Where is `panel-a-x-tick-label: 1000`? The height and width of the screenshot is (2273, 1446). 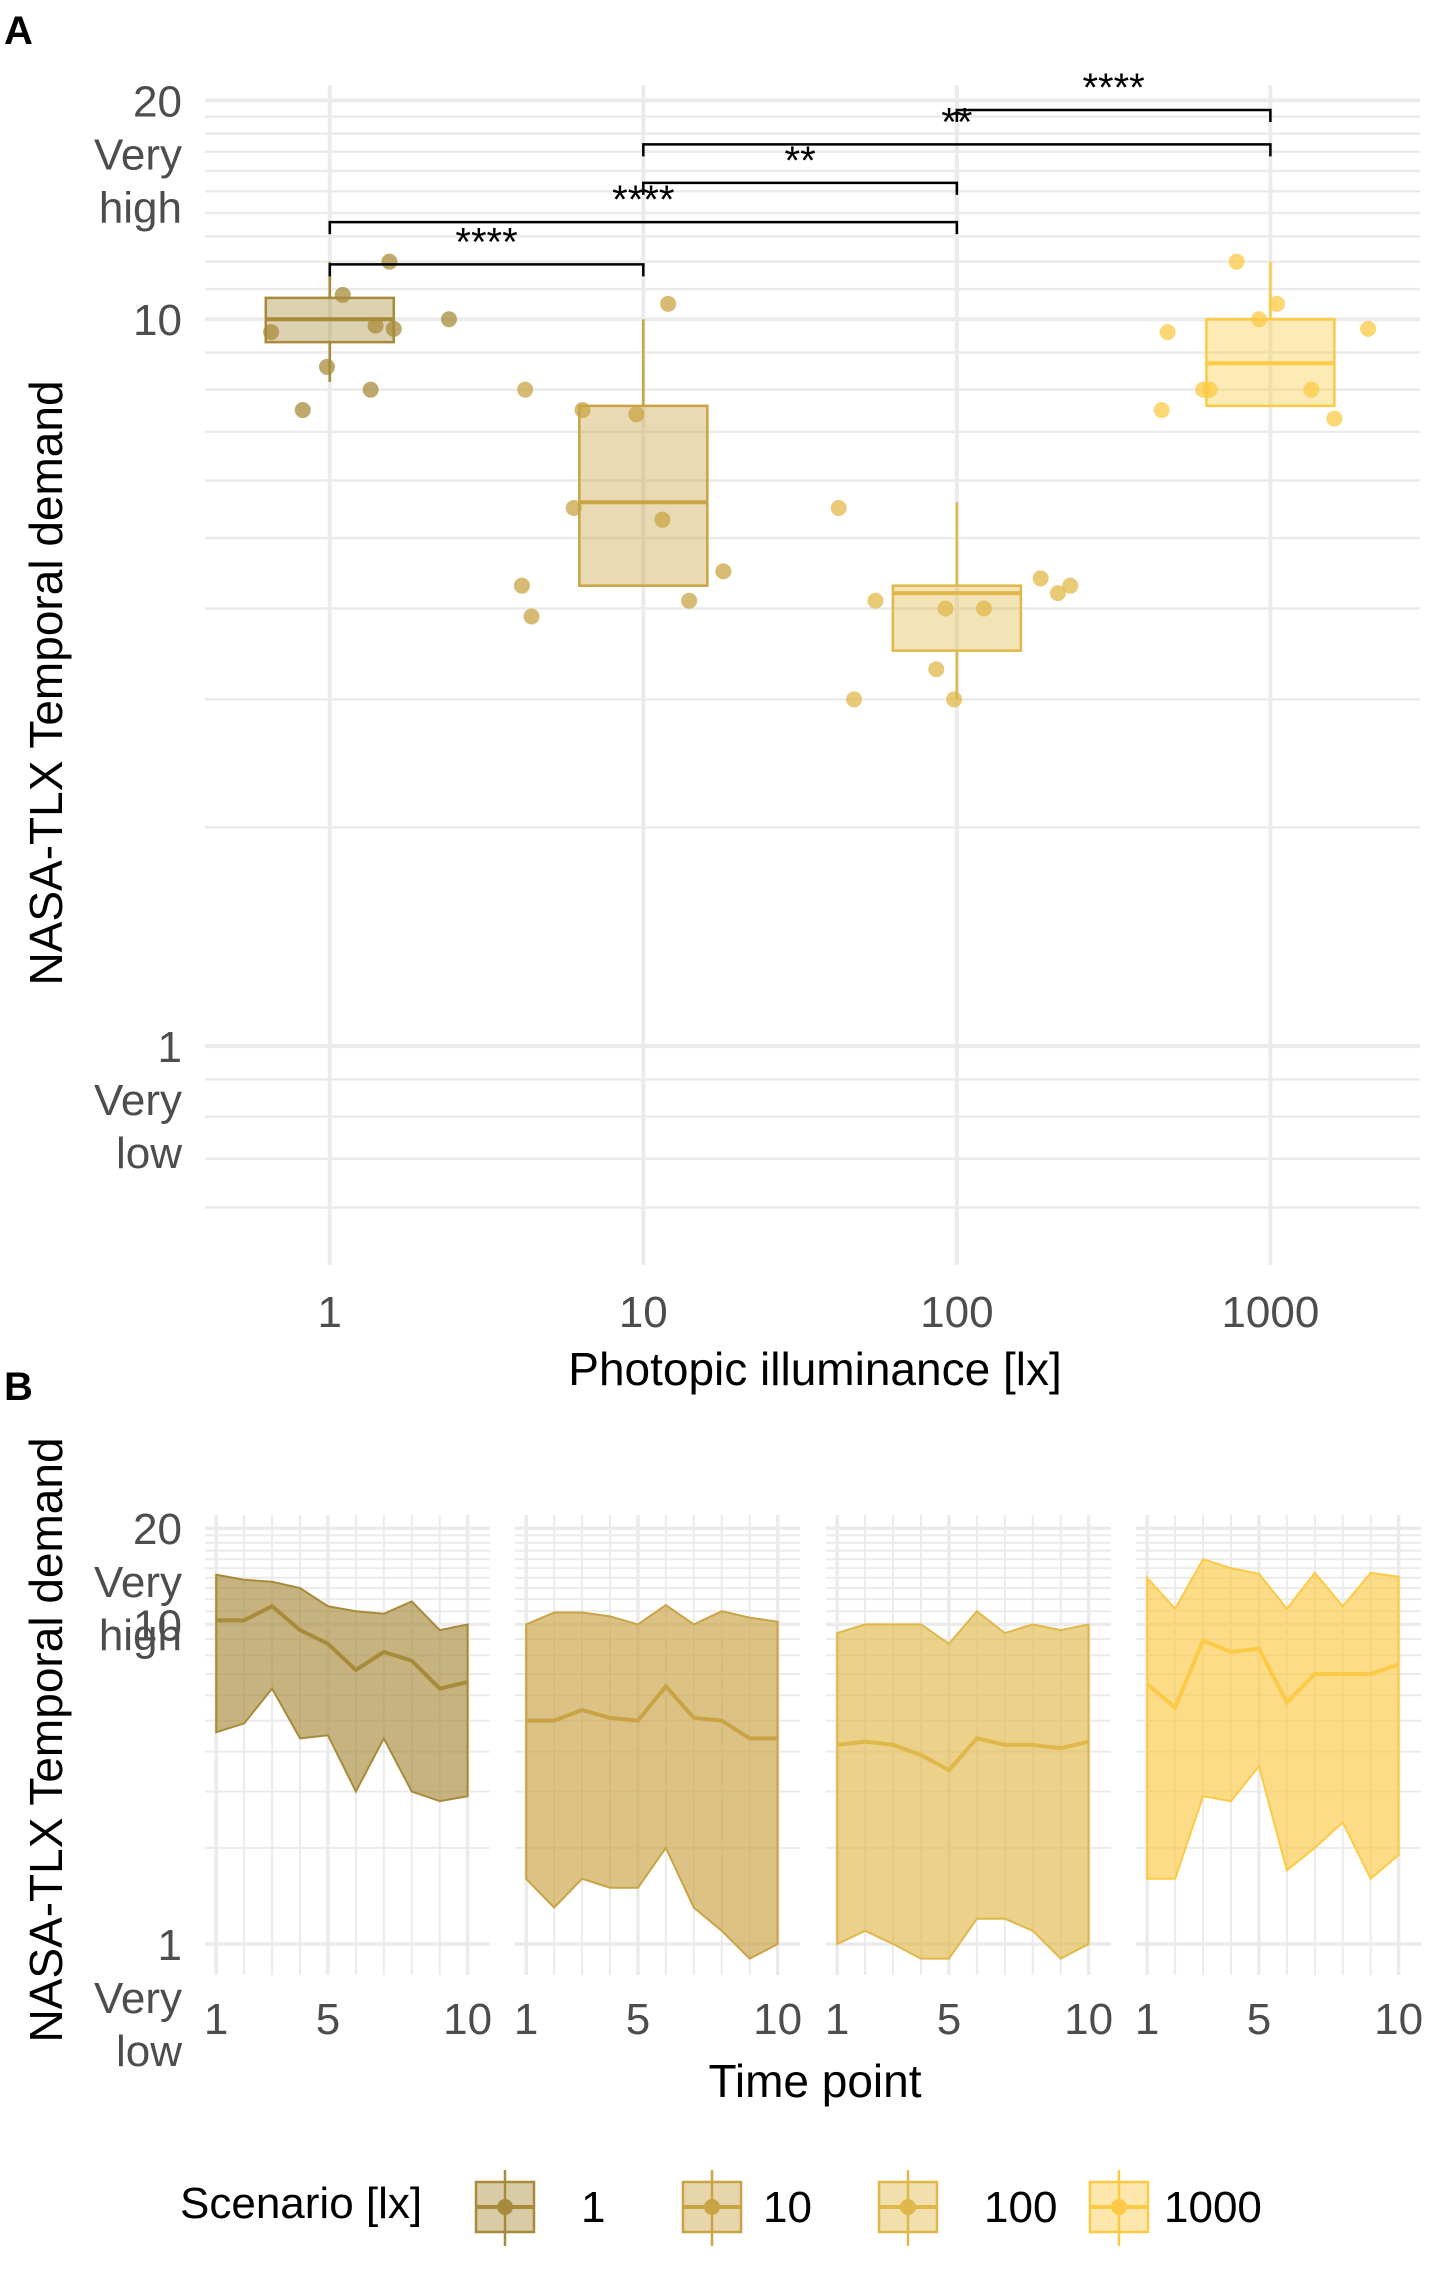 panel-a-x-tick-label: 1000 is located at coordinates (1270, 1312).